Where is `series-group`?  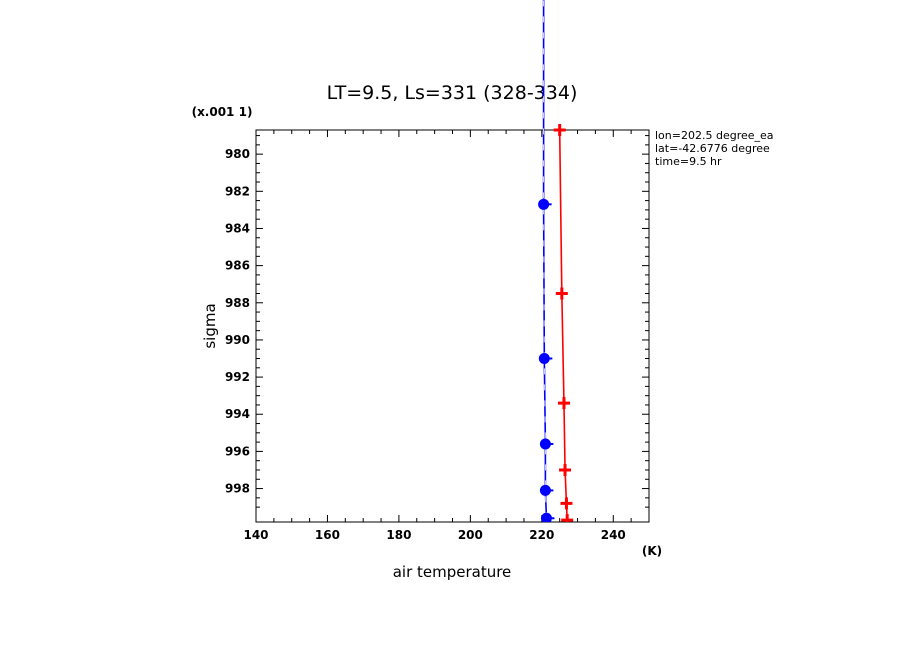 series-group is located at coordinates (556, 261).